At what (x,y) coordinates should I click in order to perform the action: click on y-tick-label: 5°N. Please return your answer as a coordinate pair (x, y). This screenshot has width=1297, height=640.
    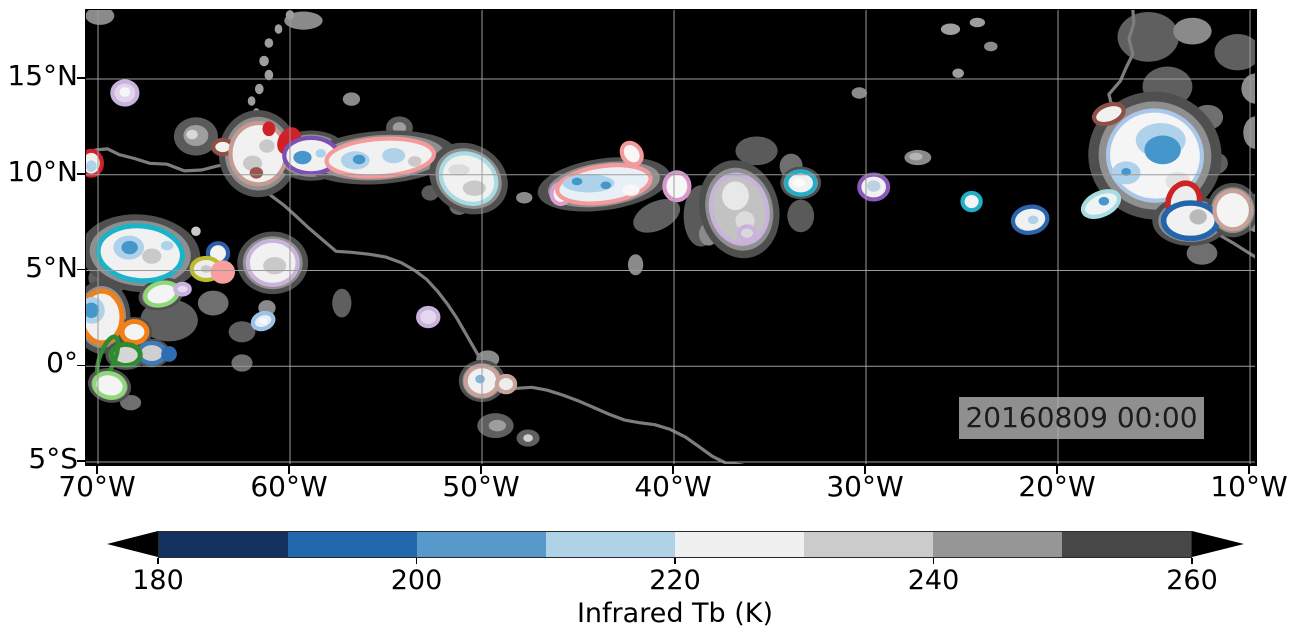
    Looking at the image, I should click on (51, 267).